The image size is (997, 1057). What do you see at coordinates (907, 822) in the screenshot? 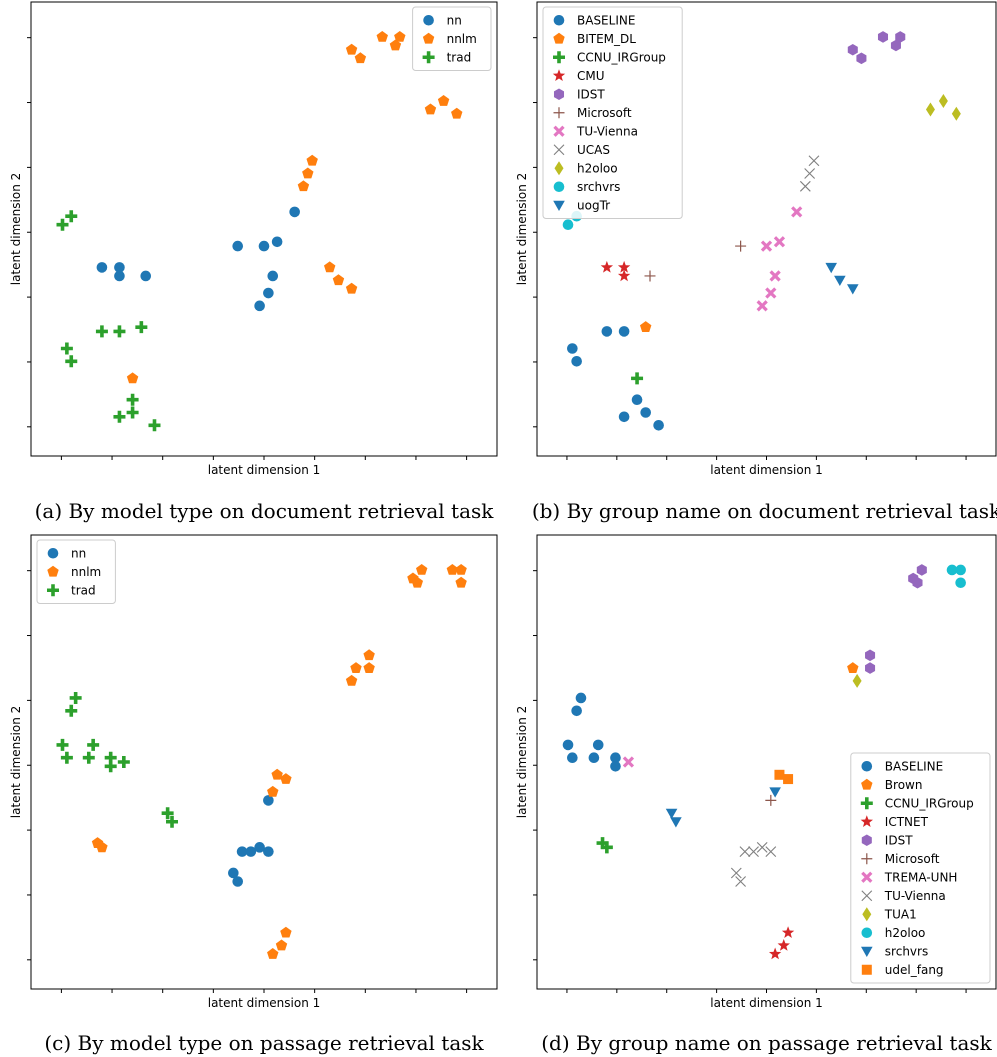
I see `legend-label: ICTNET` at bounding box center [907, 822].